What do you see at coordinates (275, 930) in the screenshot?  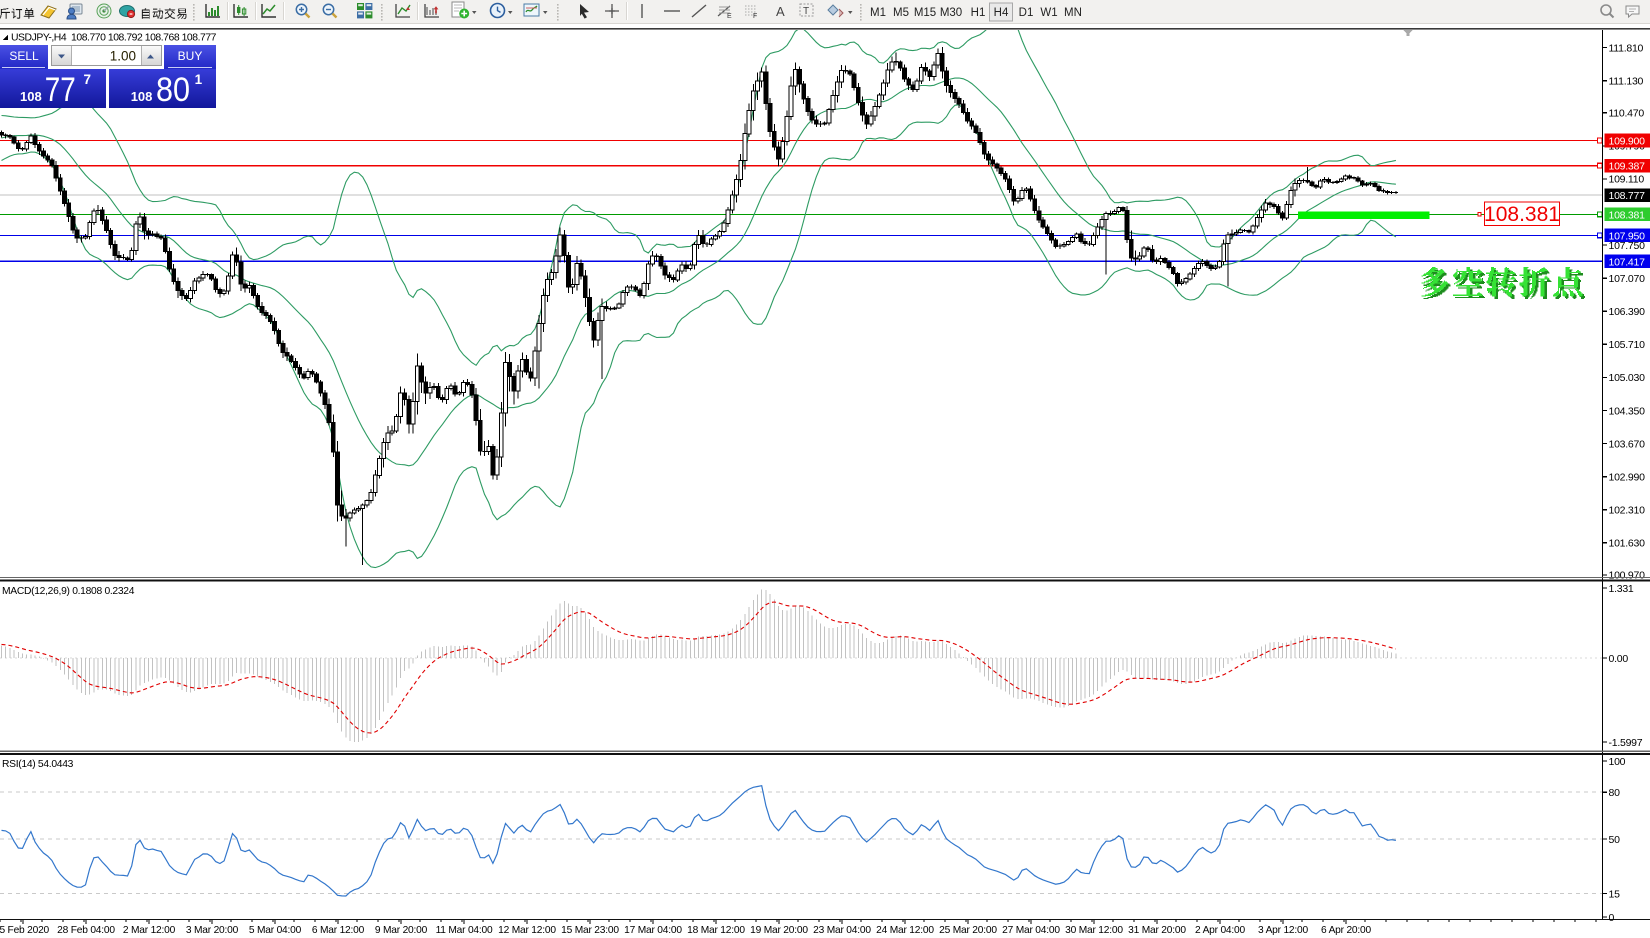 I see `svg-text: 5 Mar 04:00` at bounding box center [275, 930].